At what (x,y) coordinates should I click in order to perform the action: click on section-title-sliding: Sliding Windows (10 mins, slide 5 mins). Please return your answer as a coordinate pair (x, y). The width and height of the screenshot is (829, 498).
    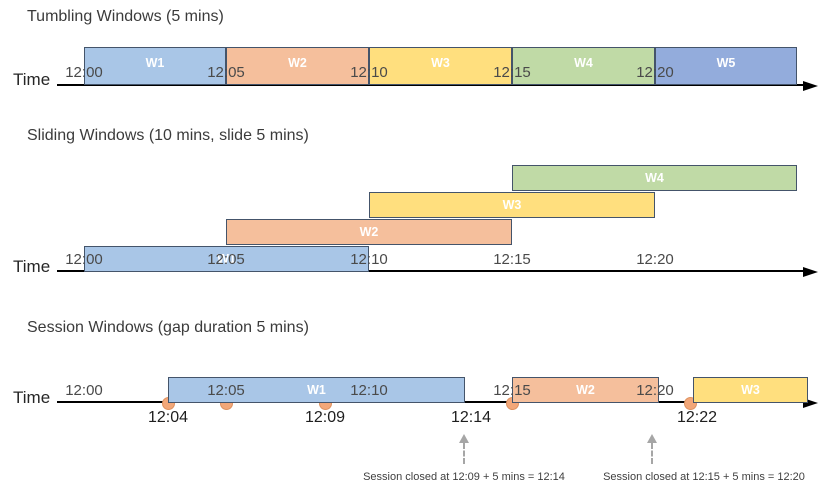
    Looking at the image, I should click on (168, 135).